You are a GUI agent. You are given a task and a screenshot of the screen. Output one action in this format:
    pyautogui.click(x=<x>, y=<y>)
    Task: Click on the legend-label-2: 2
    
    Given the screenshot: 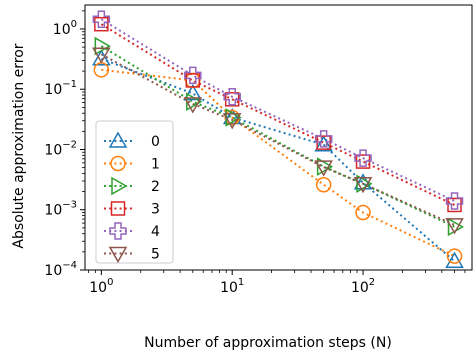 What is the action you would take?
    pyautogui.click(x=155, y=187)
    